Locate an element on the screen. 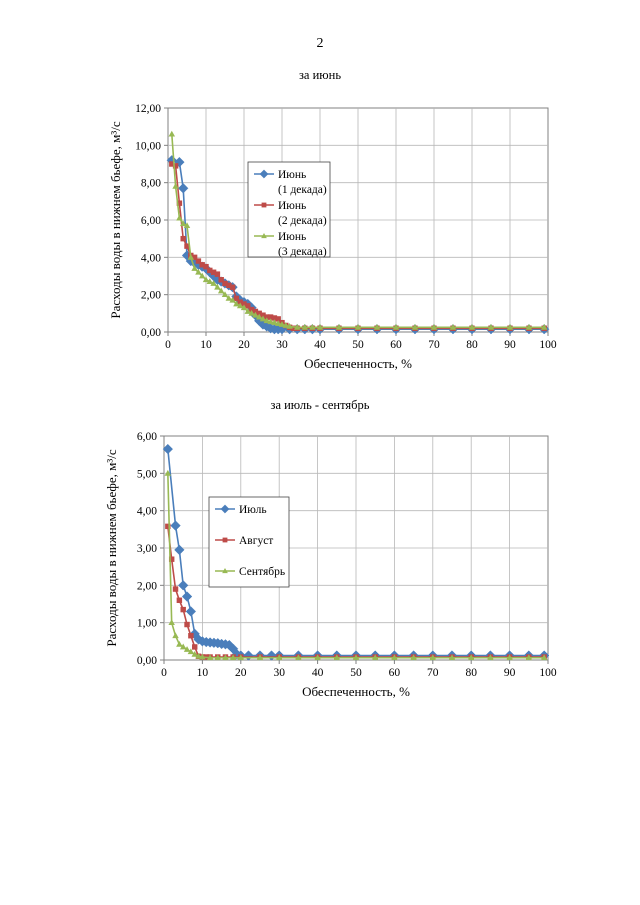 The height and width of the screenshot is (905, 640). y-tick-label: 0,00 is located at coordinates (147, 661).